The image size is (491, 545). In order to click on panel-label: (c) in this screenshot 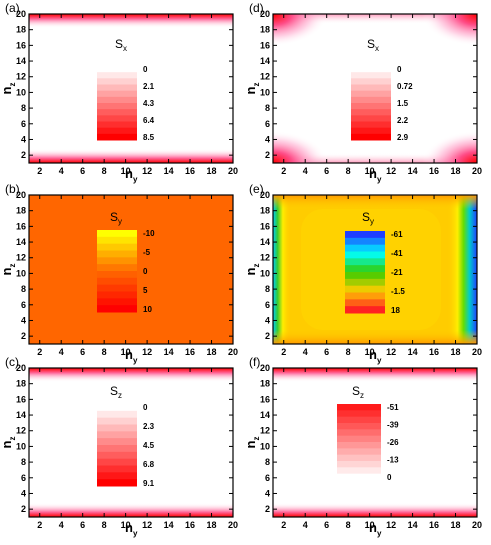, I will do `click(12, 362)`.